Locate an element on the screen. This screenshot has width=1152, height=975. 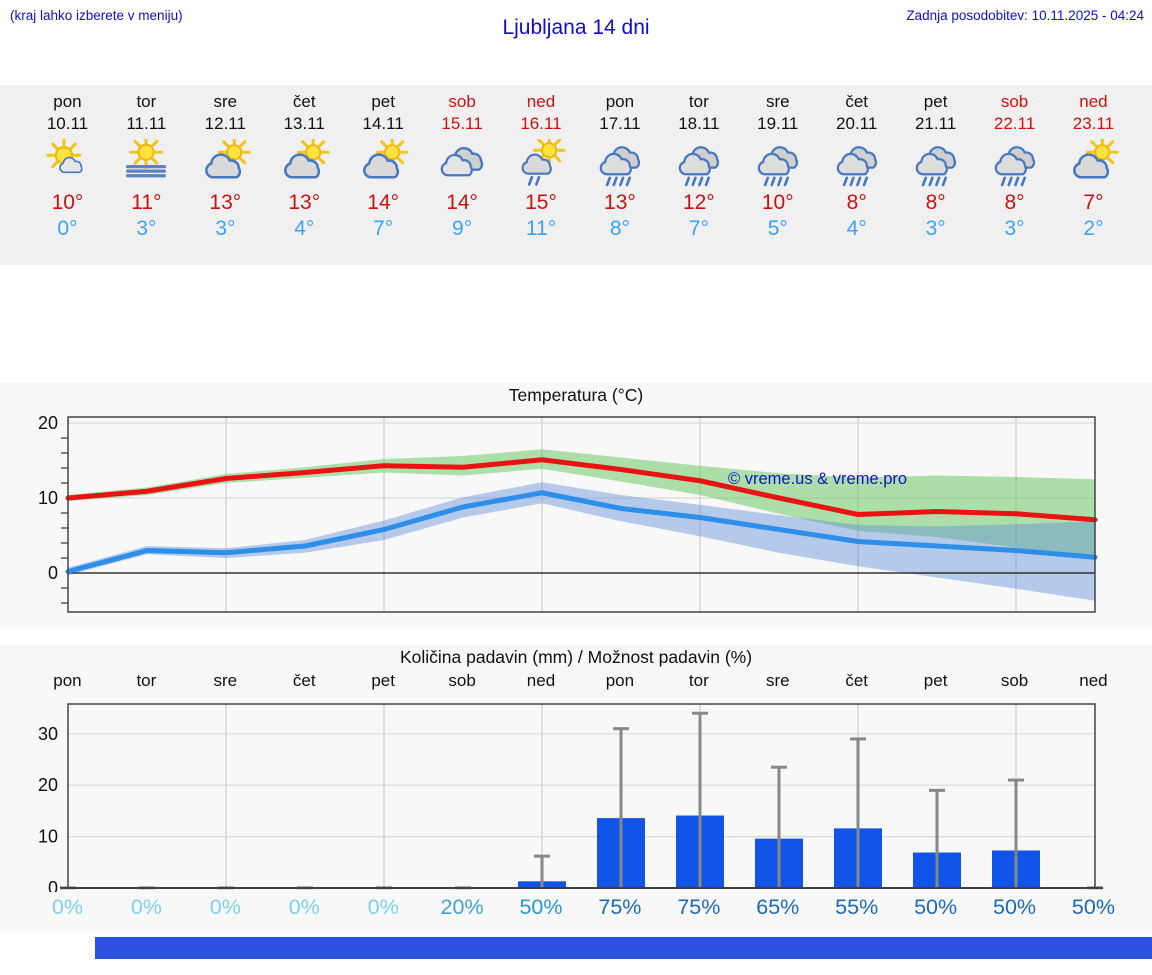
day-column: sre 19.11 10° 5° is located at coordinates (777, 178).